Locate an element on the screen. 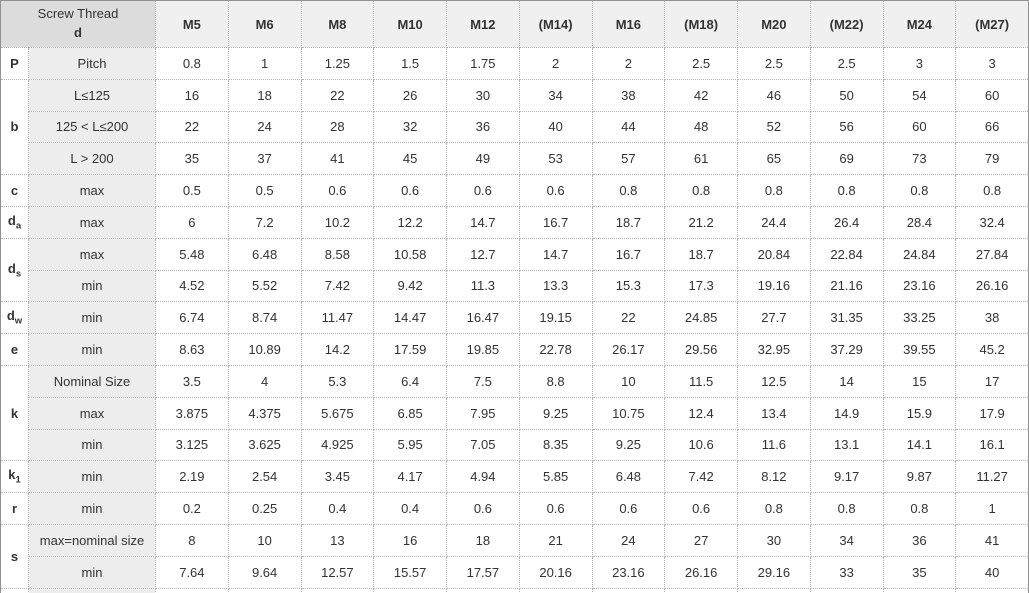 The width and height of the screenshot is (1029, 593). value-cell: 4.94 is located at coordinates (483, 477).